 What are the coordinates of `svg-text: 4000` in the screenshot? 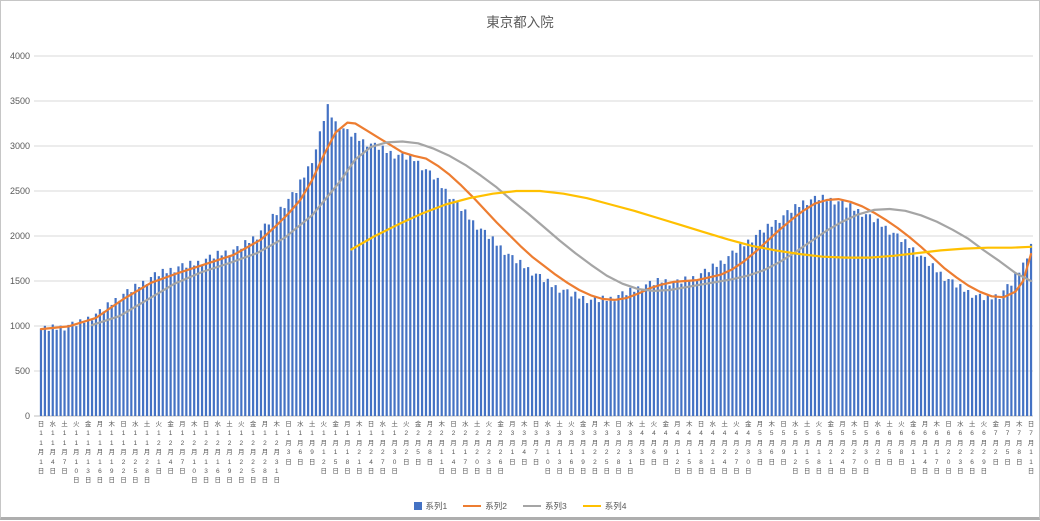 It's located at (20, 56).